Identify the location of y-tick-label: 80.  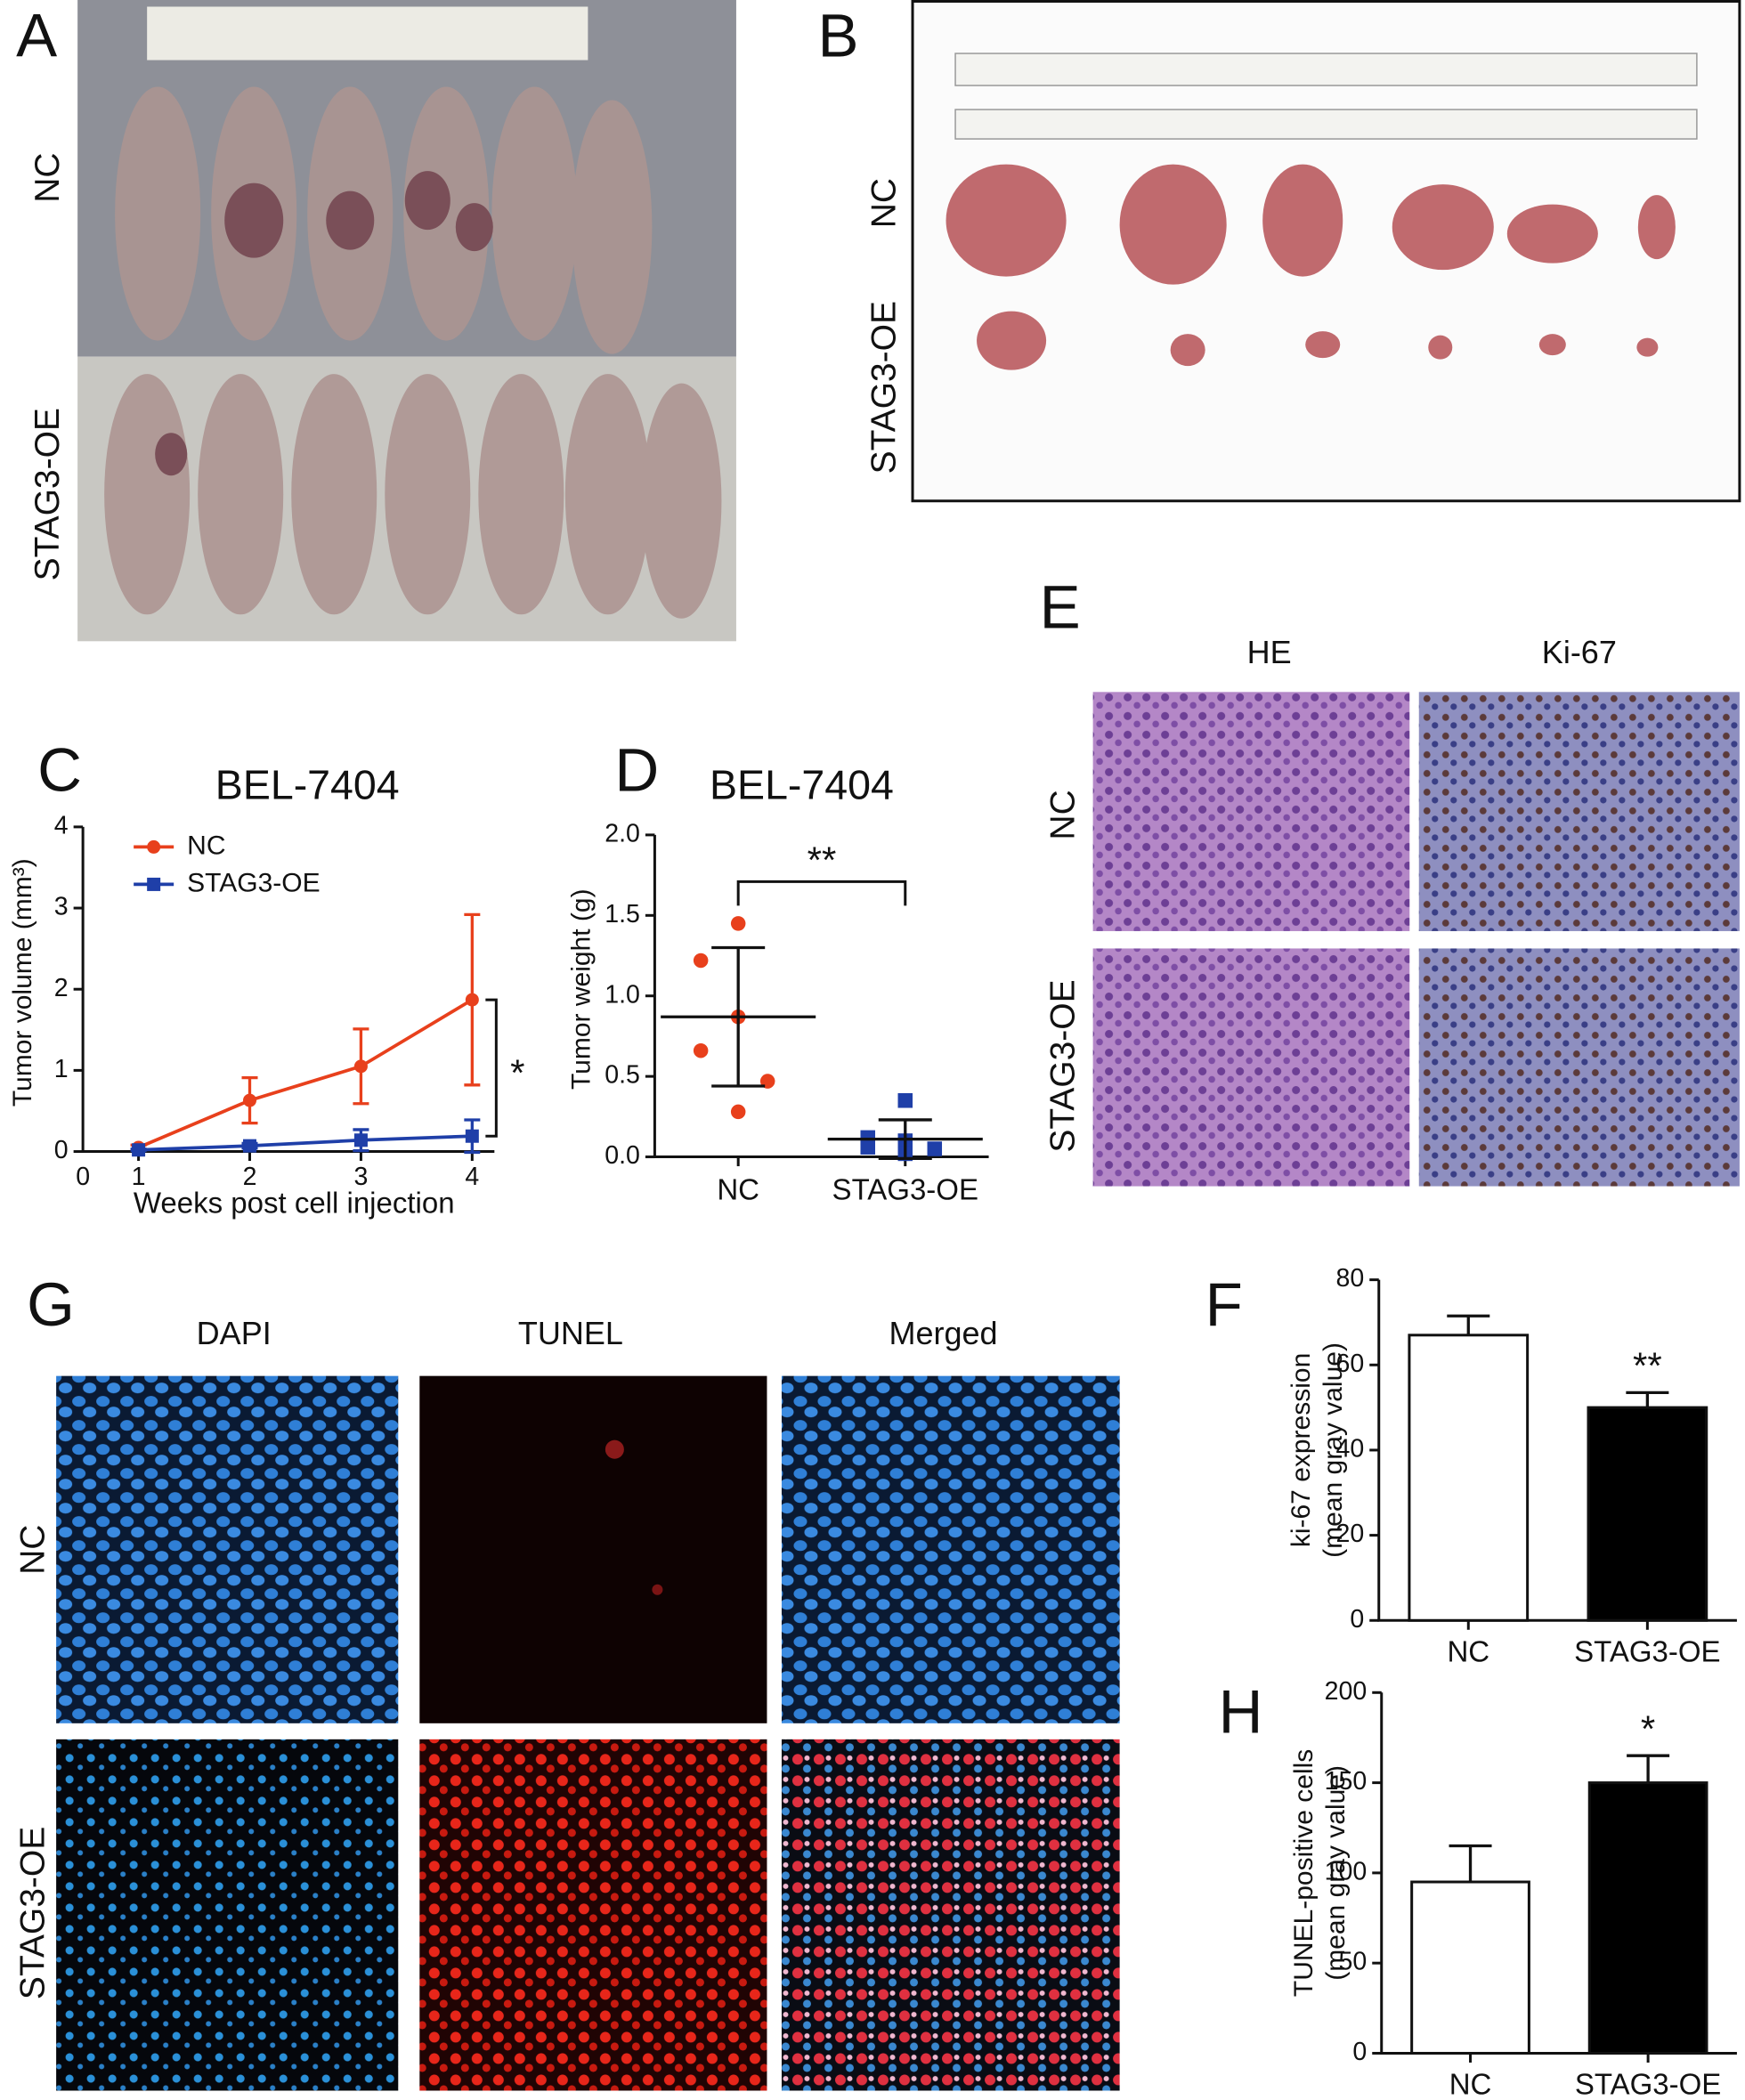
(1350, 1278).